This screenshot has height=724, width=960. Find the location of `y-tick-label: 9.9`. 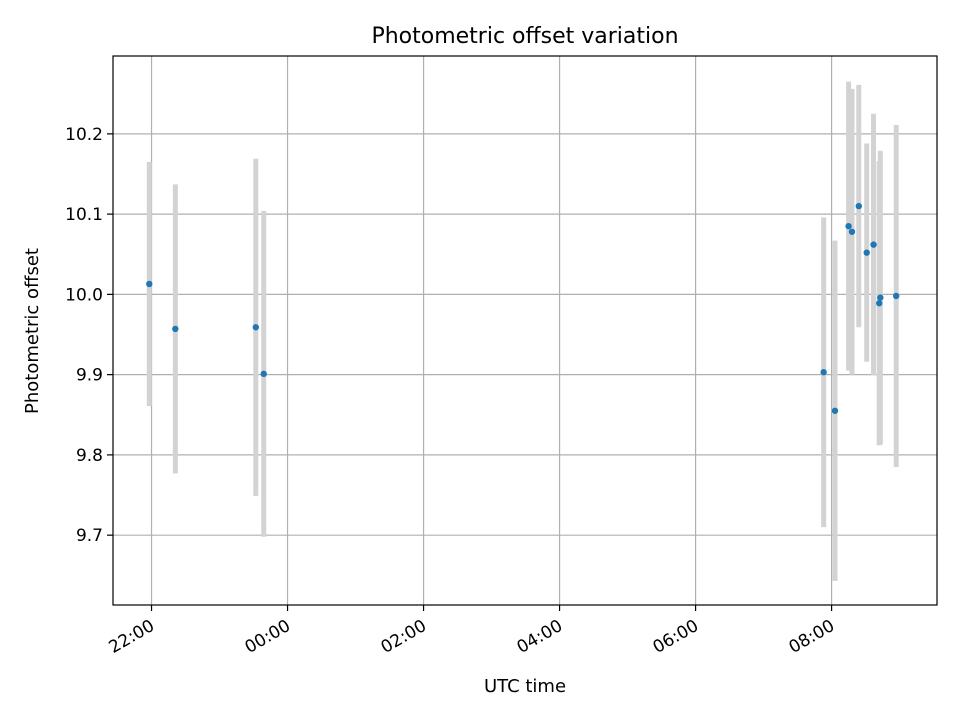

y-tick-label: 9.9 is located at coordinates (89, 376).